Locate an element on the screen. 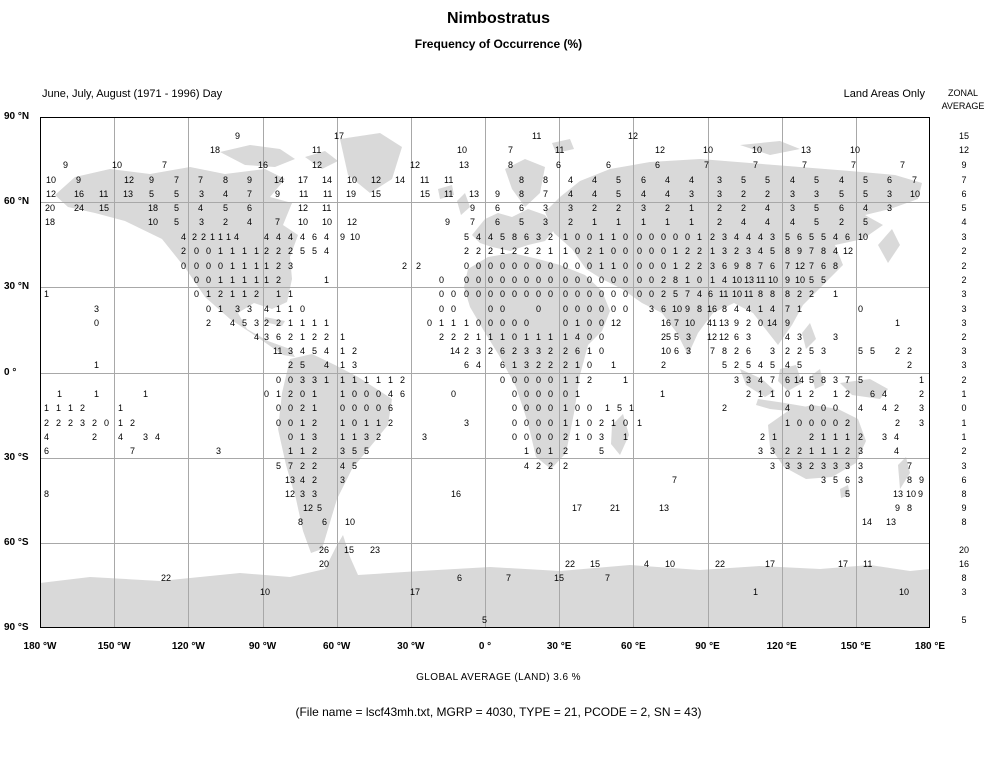 This screenshot has height=760, width=997. lon-tick-label: 90 °W is located at coordinates (262, 646).